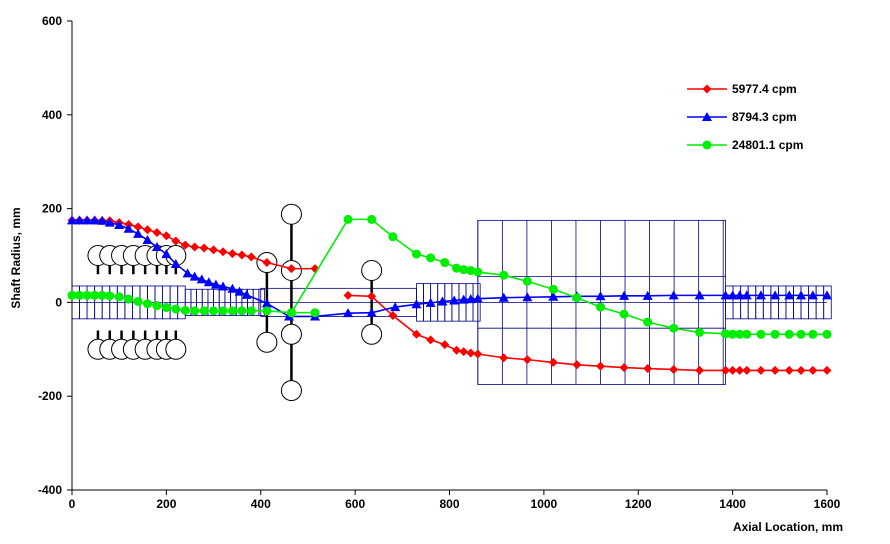 The height and width of the screenshot is (544, 890). I want to click on x-axis-title: Axial Location, mm, so click(788, 527).